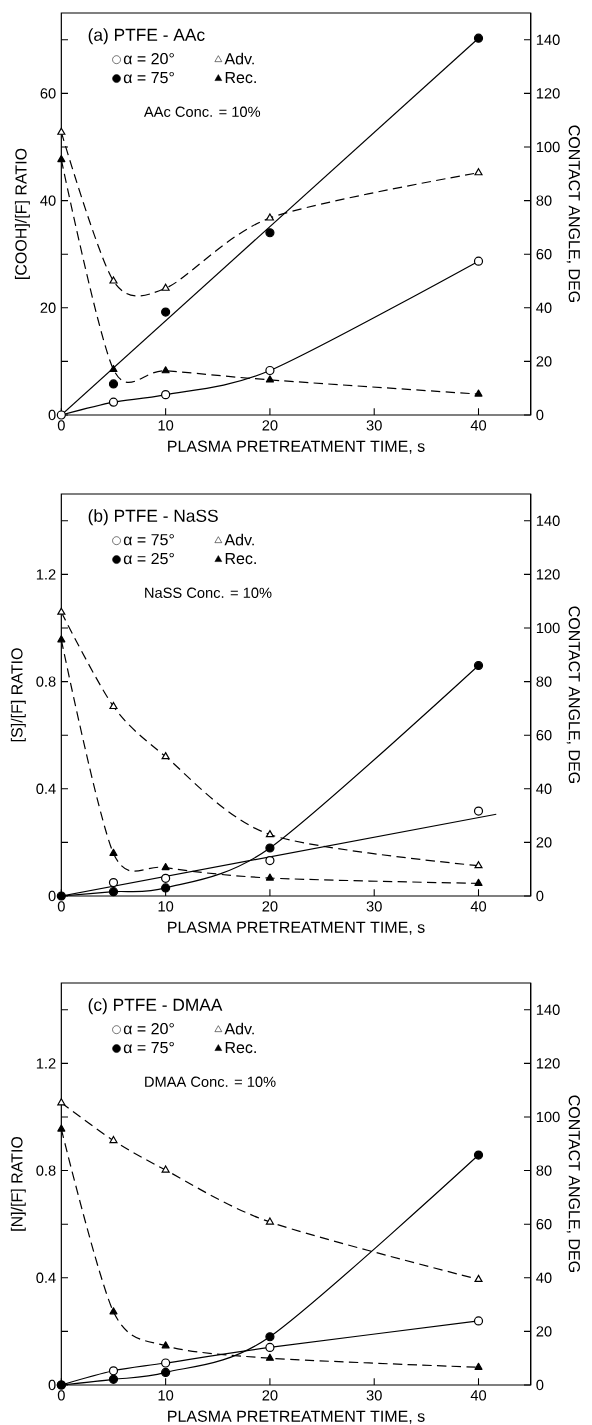 This screenshot has width=592, height=1425. I want to click on y-axis-title: [COOH]/[F] RATIO, so click(22, 213).